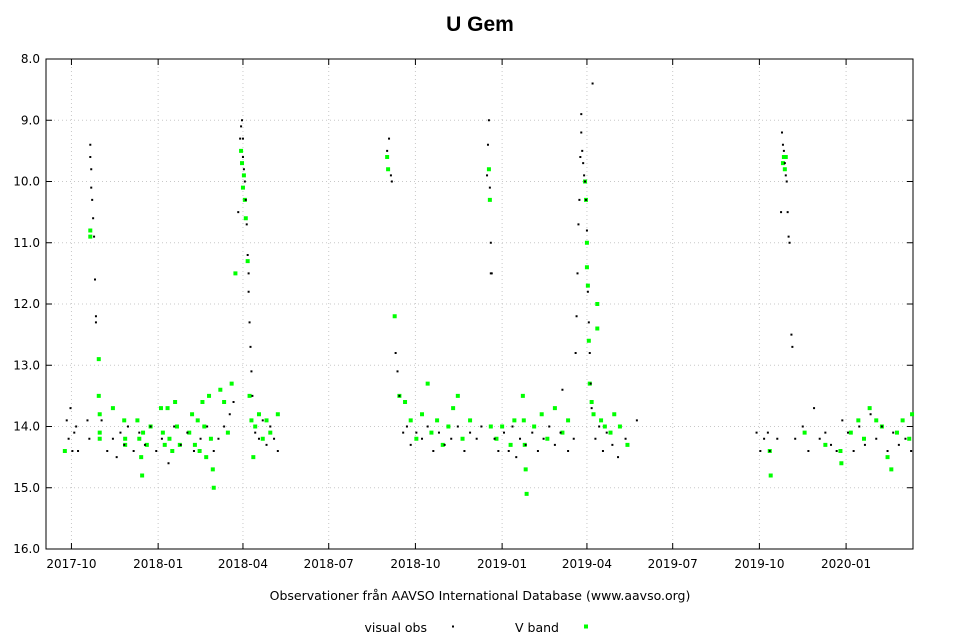  Describe the element at coordinates (537, 627) in the screenshot. I see `legend-label-v-band: V band` at that location.